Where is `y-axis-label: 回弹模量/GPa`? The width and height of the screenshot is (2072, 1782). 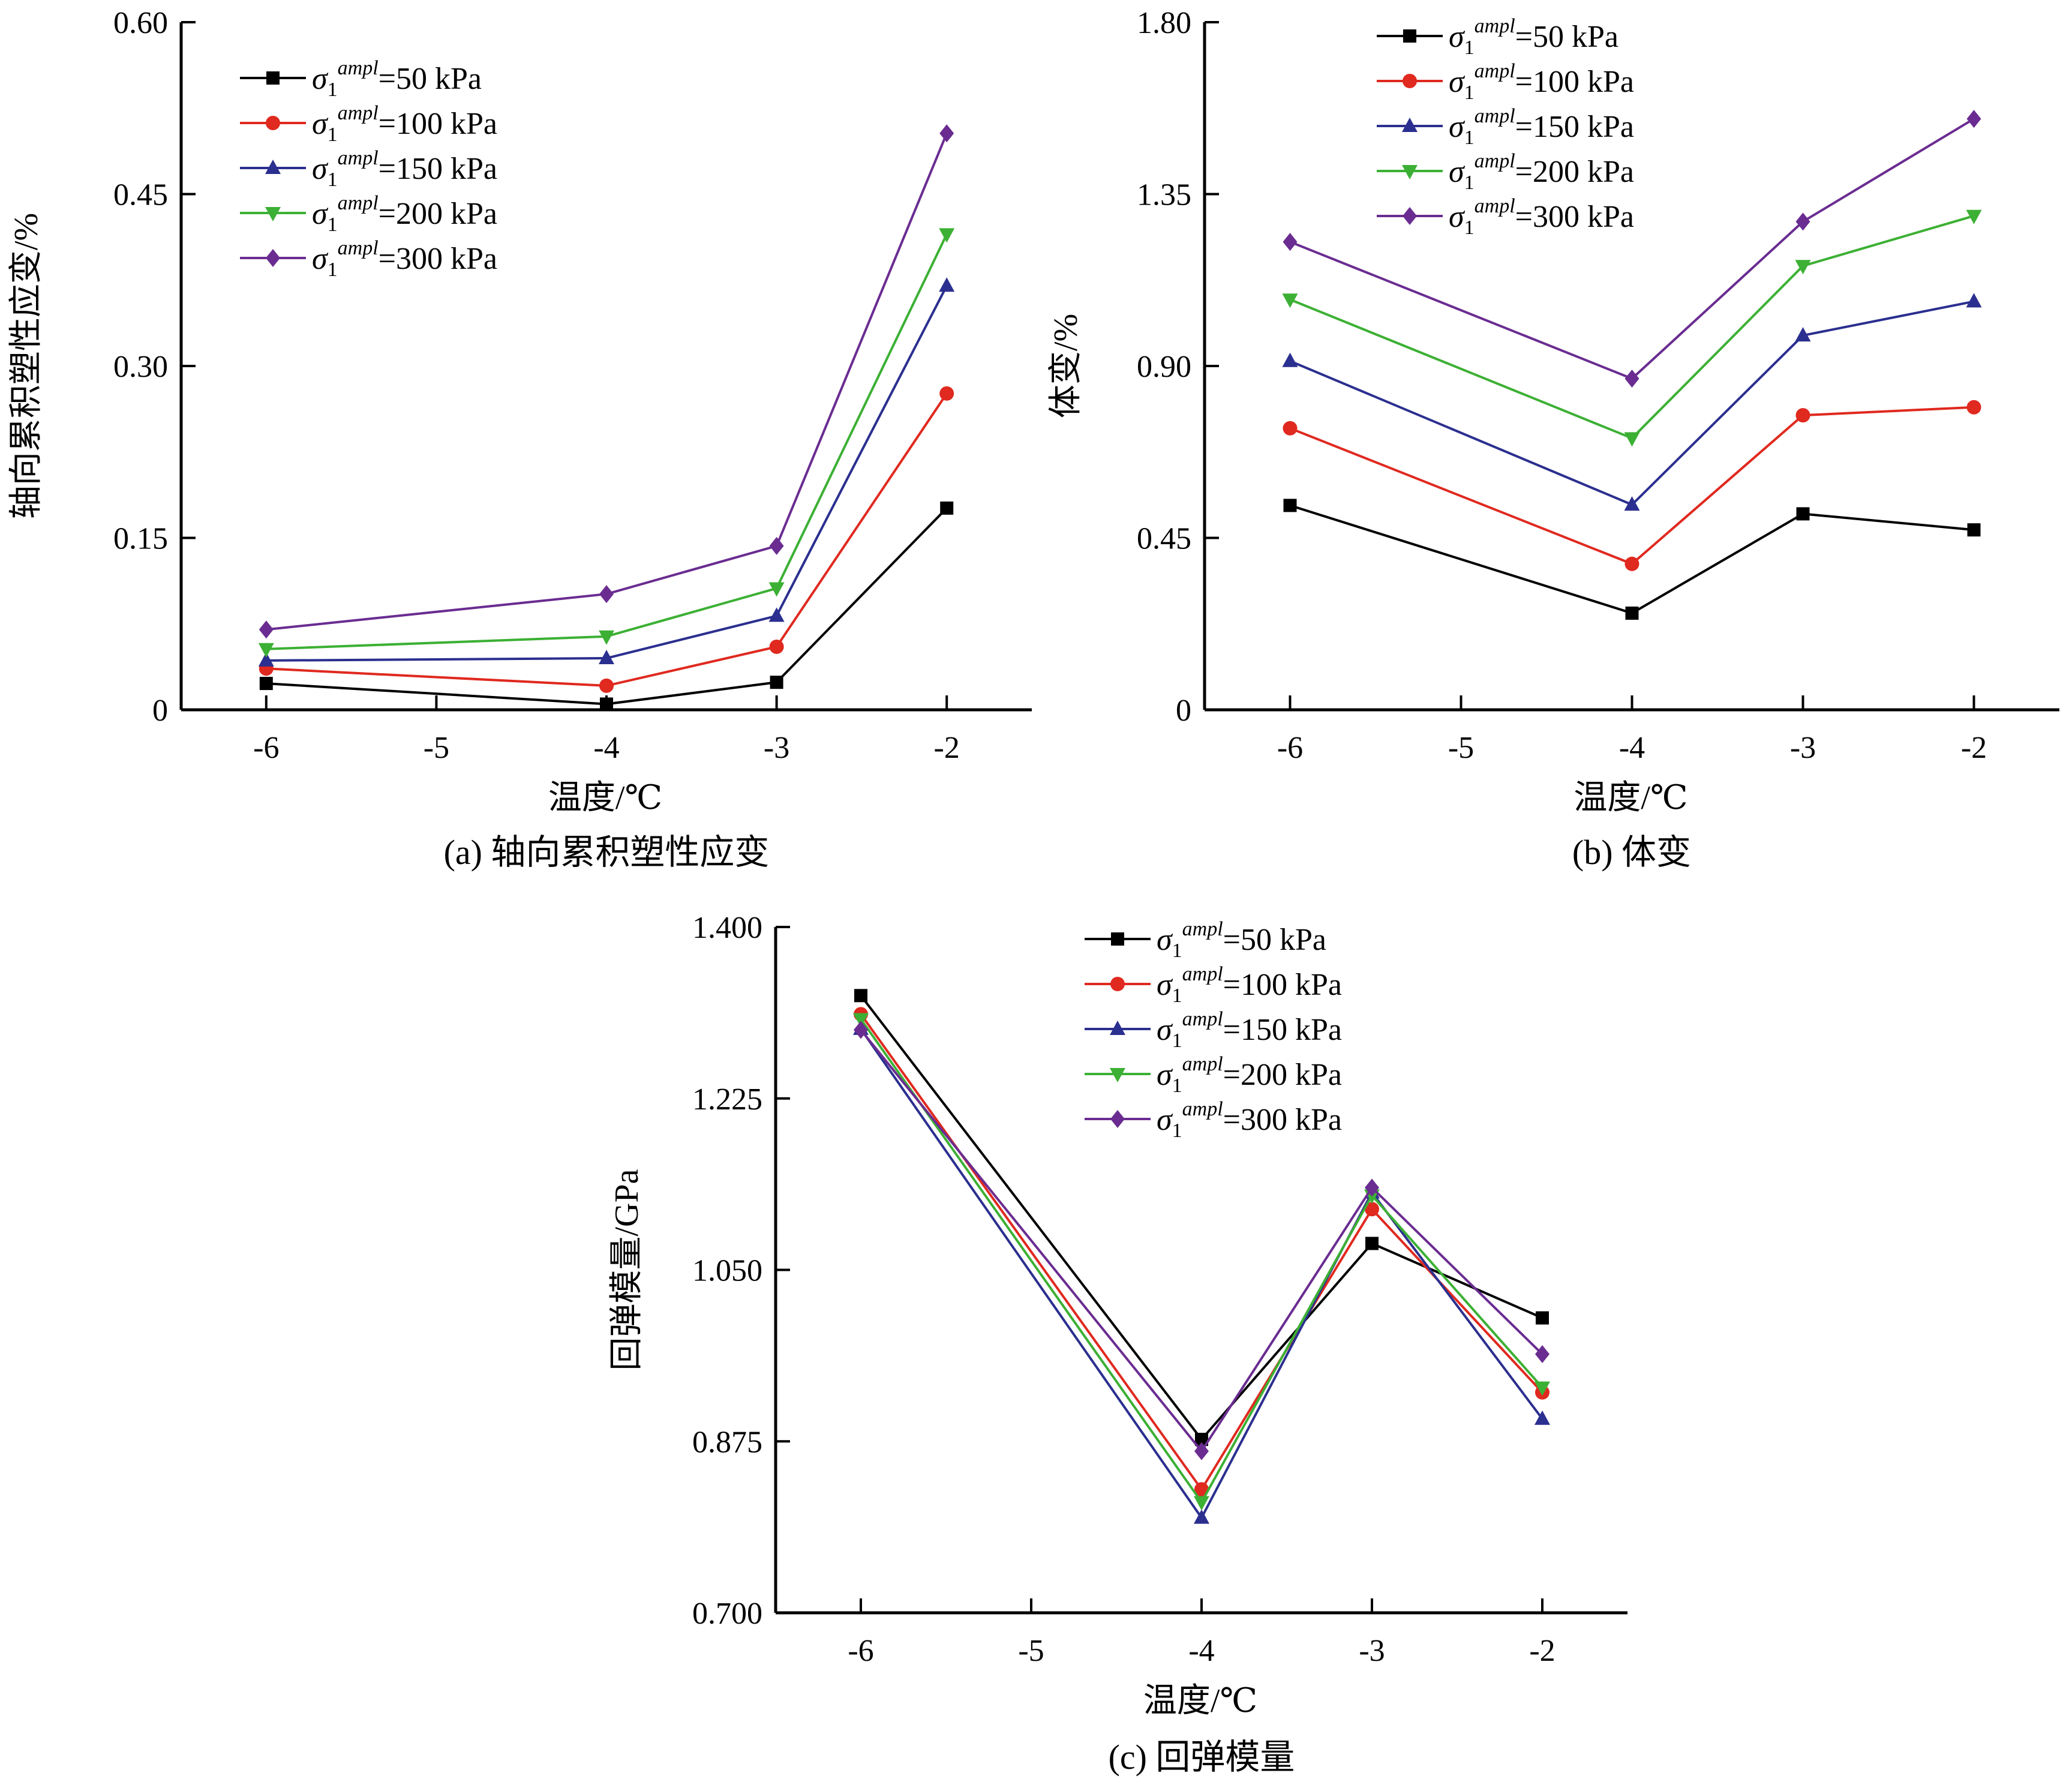
y-axis-label: 回弹模量/GPa is located at coordinates (627, 1269).